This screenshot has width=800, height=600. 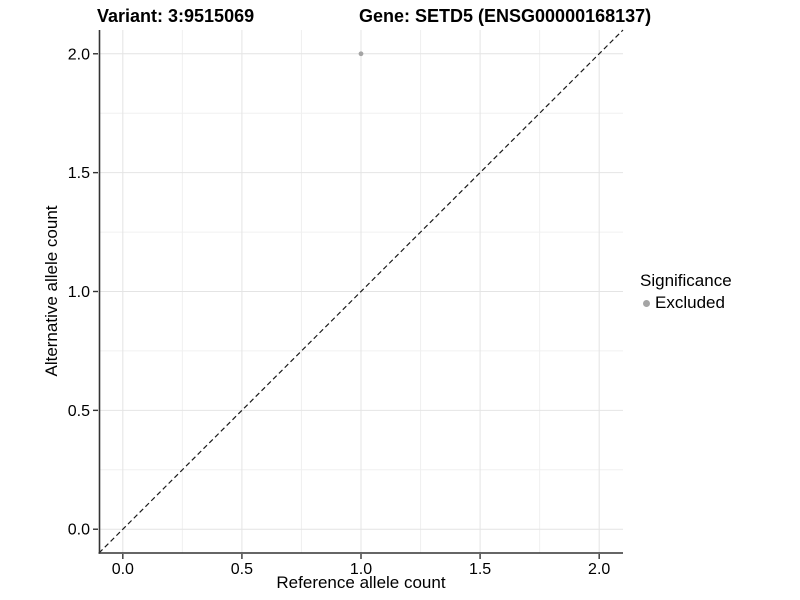 What do you see at coordinates (599, 569) in the screenshot?
I see `x-tick-label: 2.0` at bounding box center [599, 569].